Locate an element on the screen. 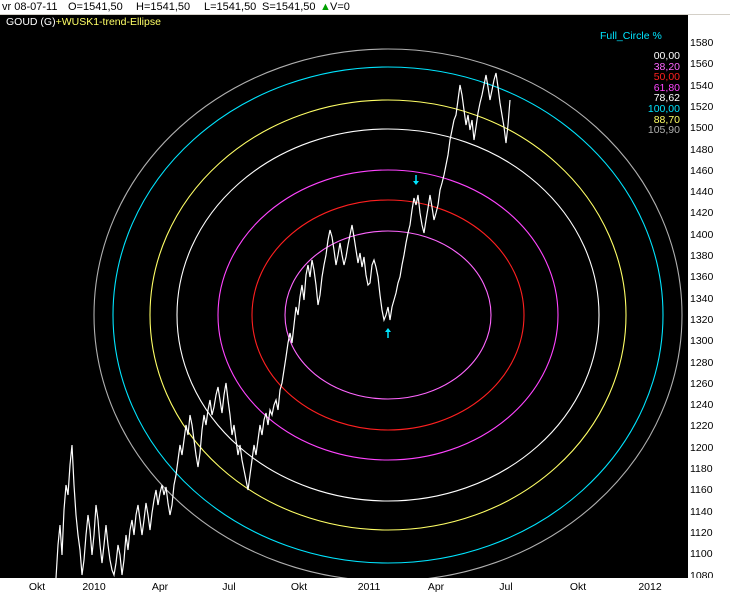 This screenshot has width=730, height=598. y-tick-label: 1120 is located at coordinates (698, 532).